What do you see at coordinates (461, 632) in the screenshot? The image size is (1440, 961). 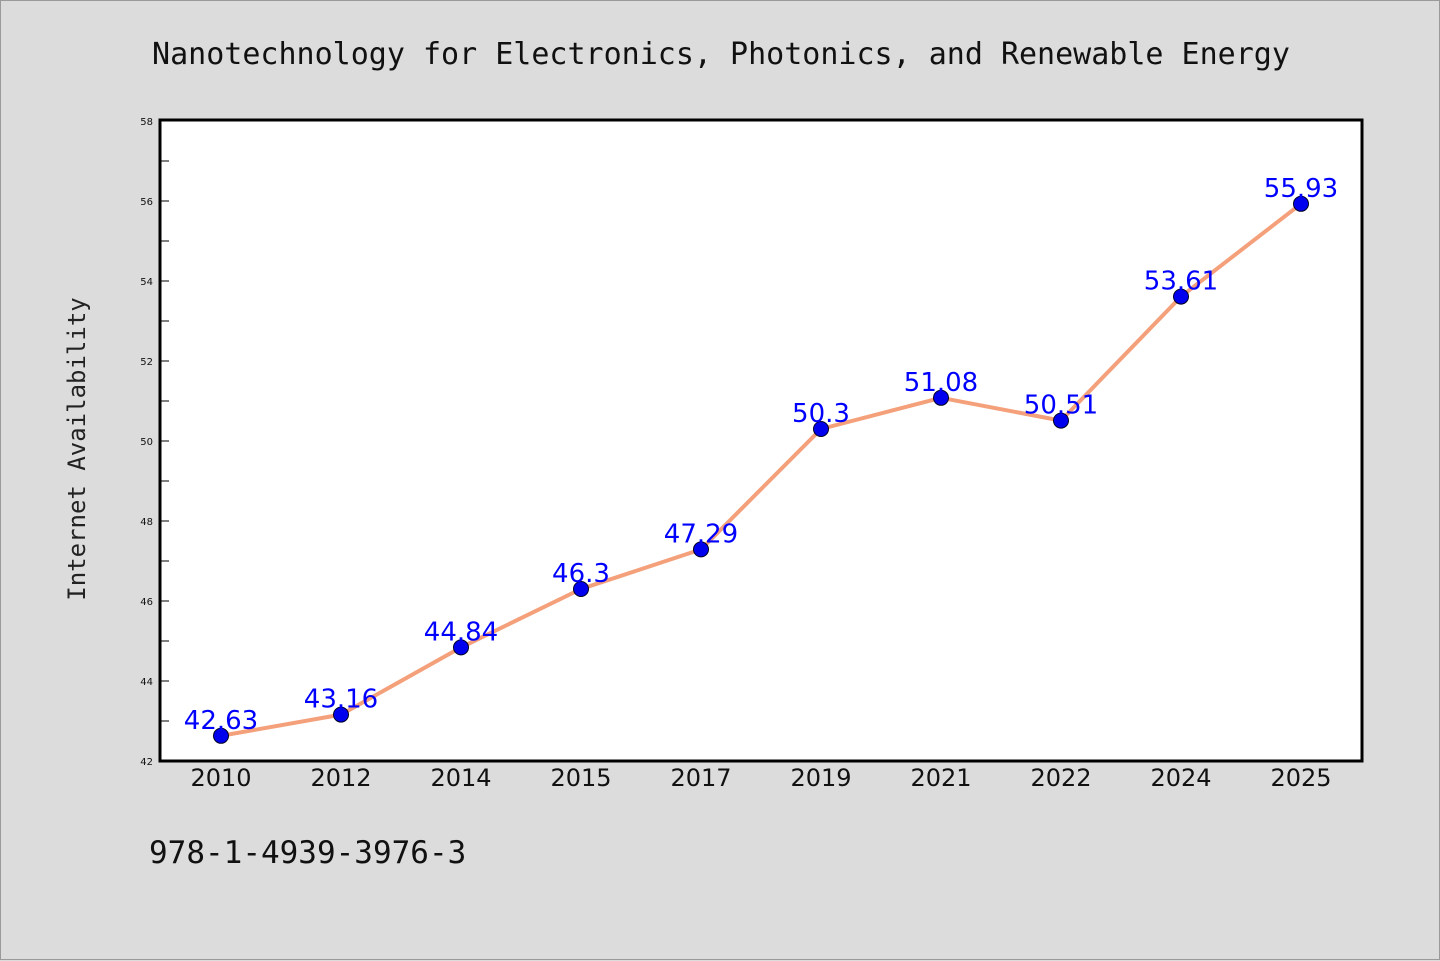 I see `data-label: 44.84` at bounding box center [461, 632].